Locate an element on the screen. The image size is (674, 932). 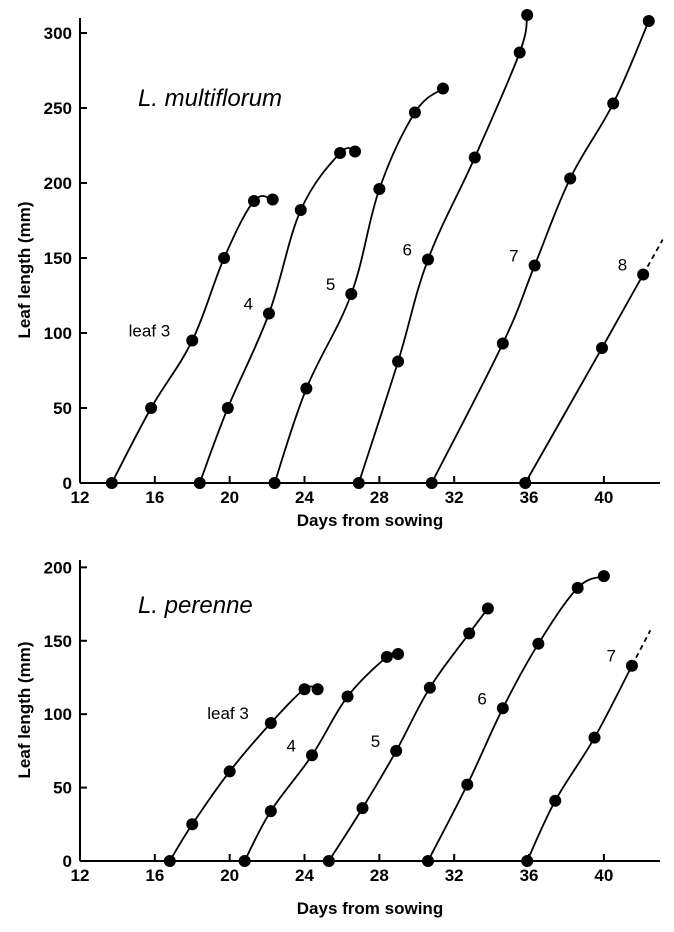
y-axis-label-multiflorum: Leaf length (mm) is located at coordinates (24, 270).